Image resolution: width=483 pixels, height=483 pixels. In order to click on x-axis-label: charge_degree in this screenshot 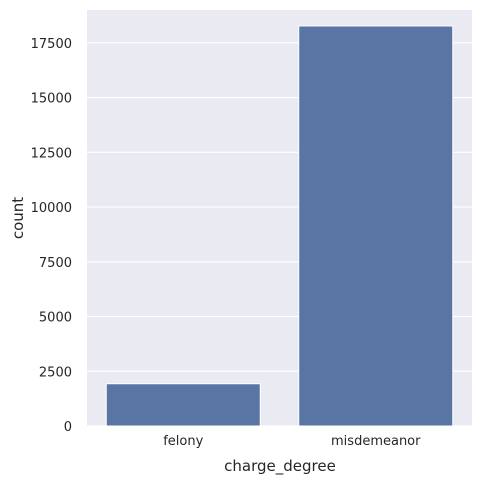, I will do `click(280, 466)`.